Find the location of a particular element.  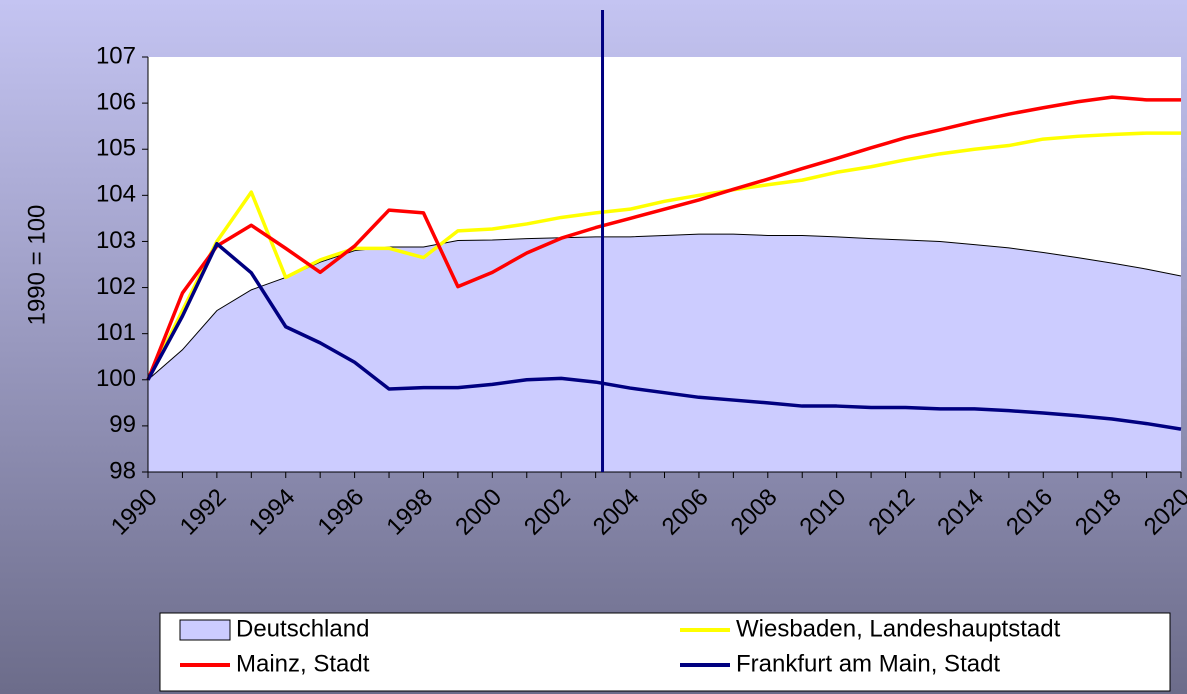

legend-label: Wiesbaden, Landeshauptstadt is located at coordinates (898, 628).